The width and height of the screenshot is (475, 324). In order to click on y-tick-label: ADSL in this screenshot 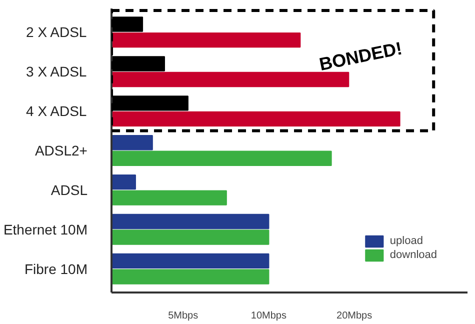, I will do `click(69, 190)`.